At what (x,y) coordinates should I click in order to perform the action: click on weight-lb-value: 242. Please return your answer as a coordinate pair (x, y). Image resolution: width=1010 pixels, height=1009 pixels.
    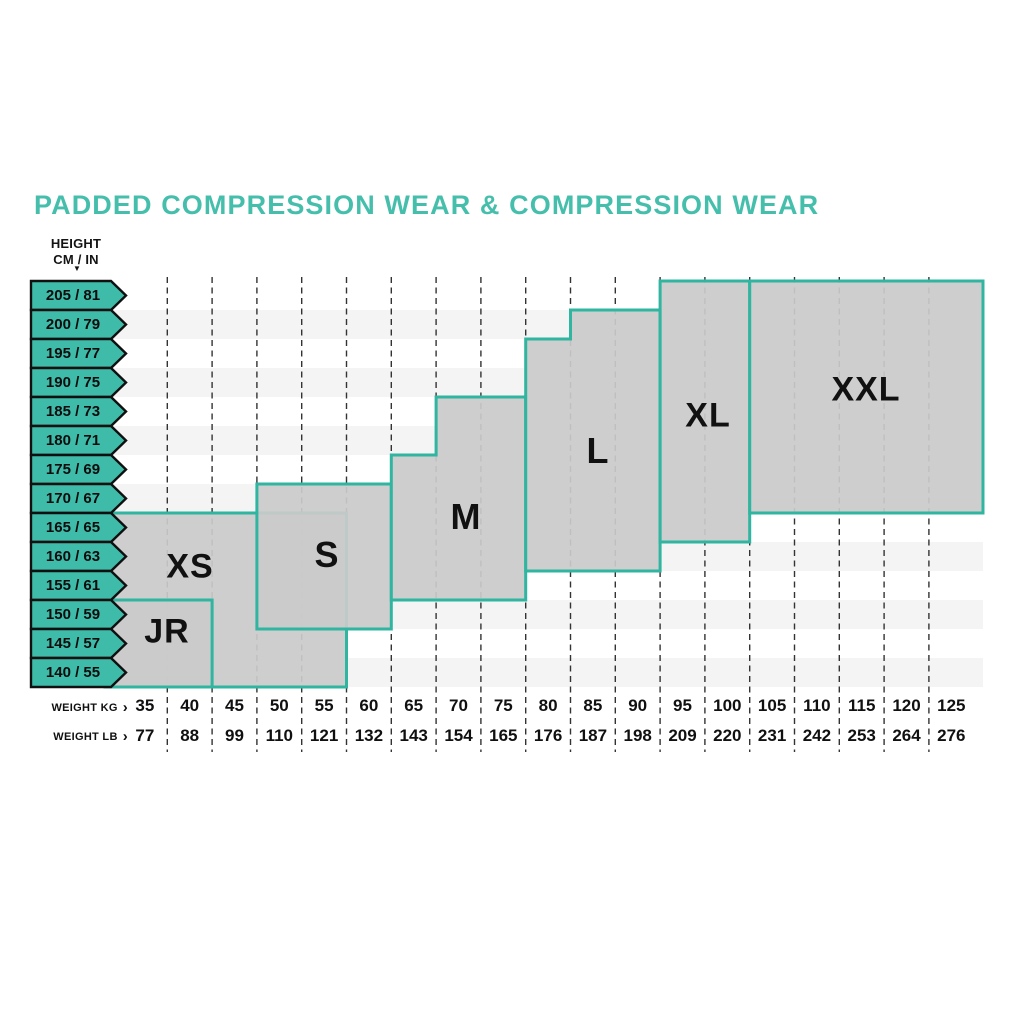
    Looking at the image, I should click on (817, 735).